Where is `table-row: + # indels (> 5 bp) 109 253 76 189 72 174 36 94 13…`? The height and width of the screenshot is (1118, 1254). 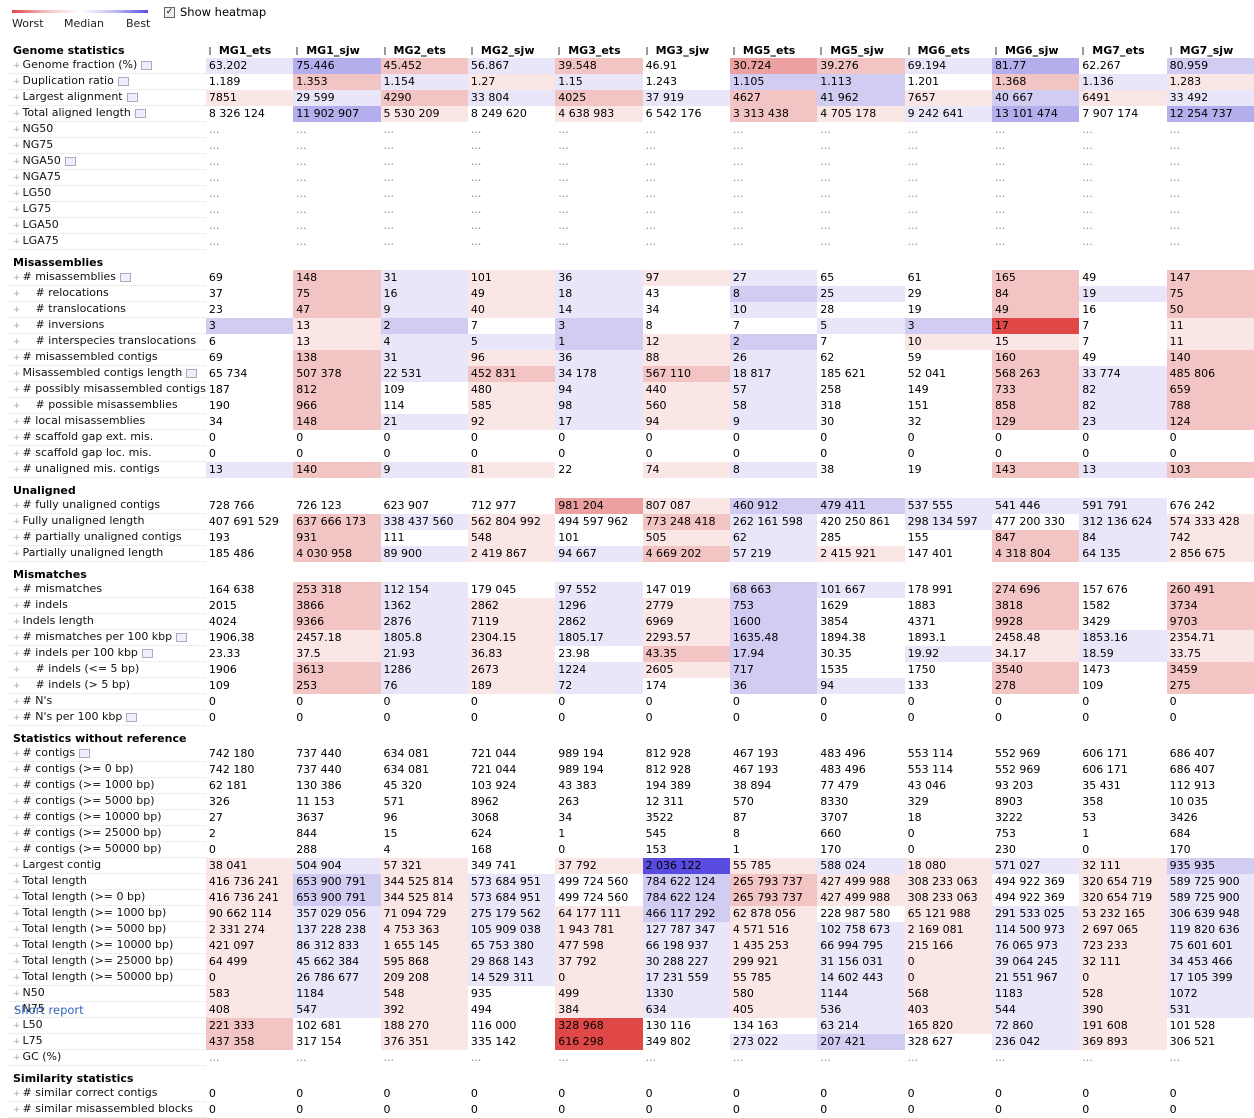
table-row: + # indels (> 5 bp) 109 253 76 189 72 174 36 94 13… is located at coordinates (632, 685).